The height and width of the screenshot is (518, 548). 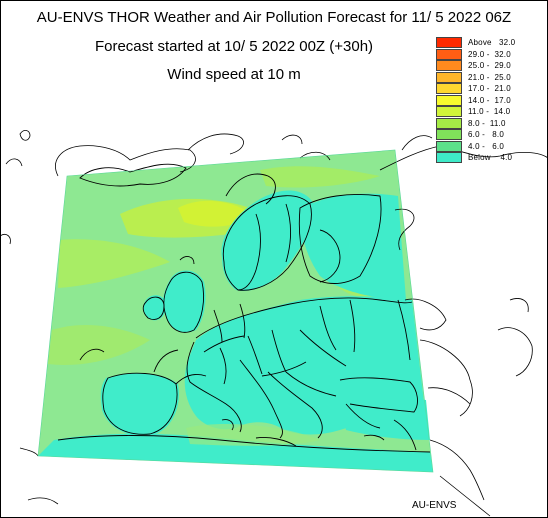 I want to click on legend-row: 11.0 - 14.0, so click(x=491, y=112).